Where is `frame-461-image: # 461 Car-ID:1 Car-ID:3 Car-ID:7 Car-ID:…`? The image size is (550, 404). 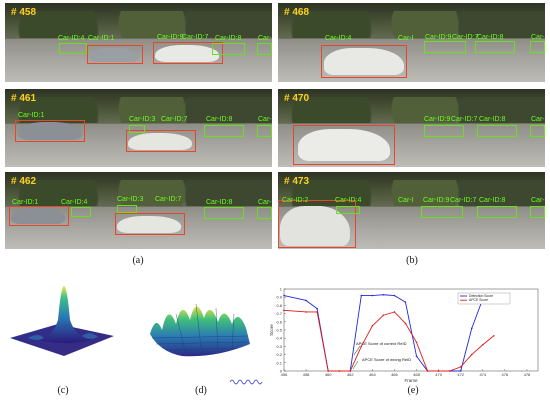 frame-461-image: # 461 Car-ID:1 Car-ID:3 Car-ID:7 Car-ID:… is located at coordinates (138, 128).